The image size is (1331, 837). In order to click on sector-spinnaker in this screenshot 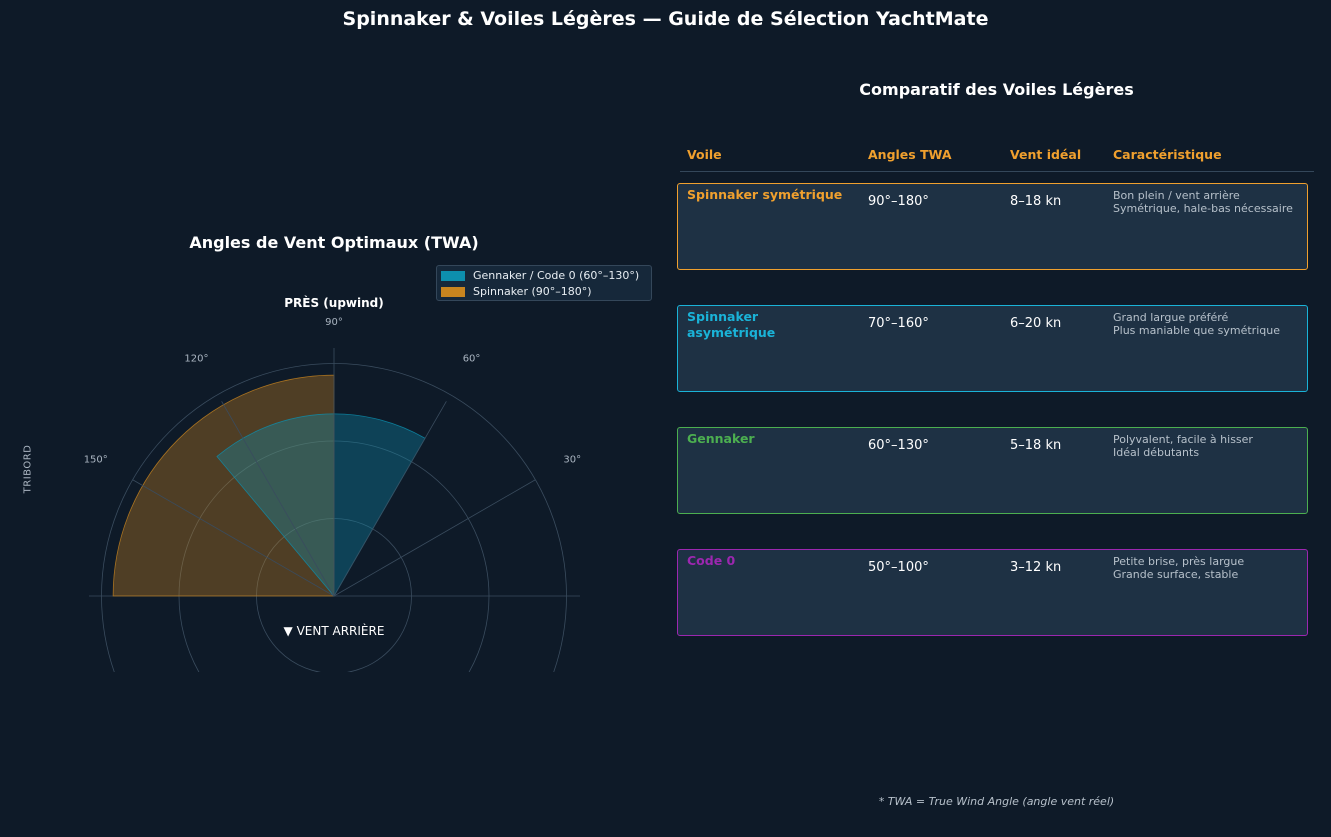, I will do `click(223, 485)`.